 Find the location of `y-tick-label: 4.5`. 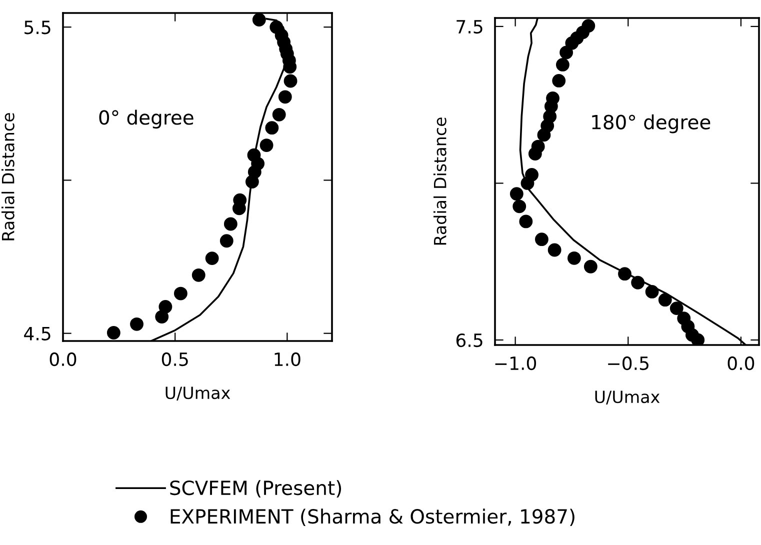

y-tick-label: 4.5 is located at coordinates (37, 333).